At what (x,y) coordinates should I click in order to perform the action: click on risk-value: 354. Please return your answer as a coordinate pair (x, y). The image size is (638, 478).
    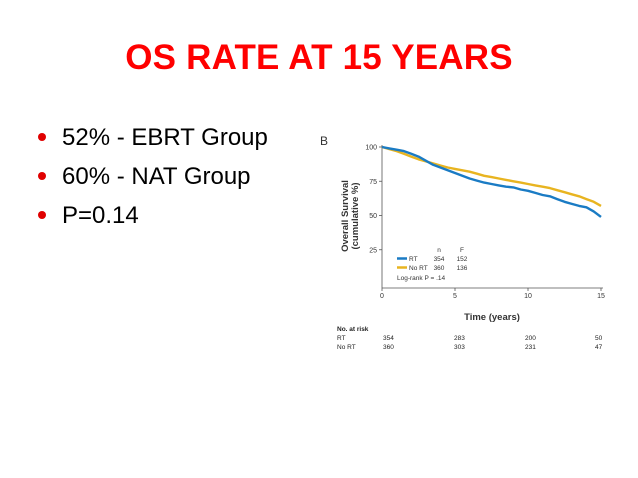
    Looking at the image, I should click on (388, 338).